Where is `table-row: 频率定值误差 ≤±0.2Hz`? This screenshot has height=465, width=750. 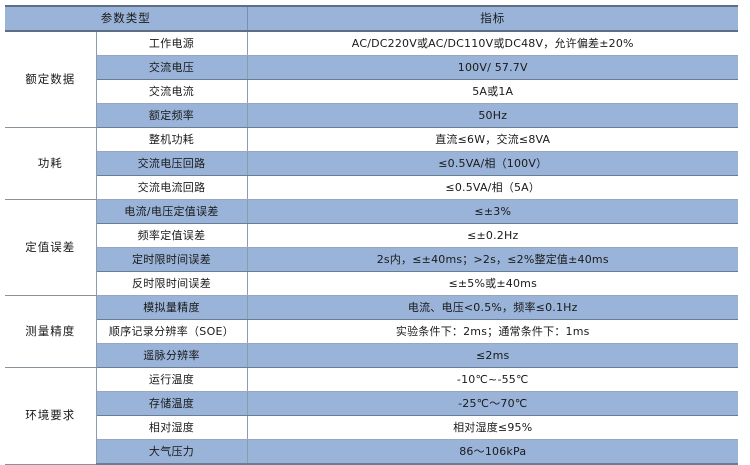 table-row: 频率定值误差 ≤±0.2Hz is located at coordinates (371, 235).